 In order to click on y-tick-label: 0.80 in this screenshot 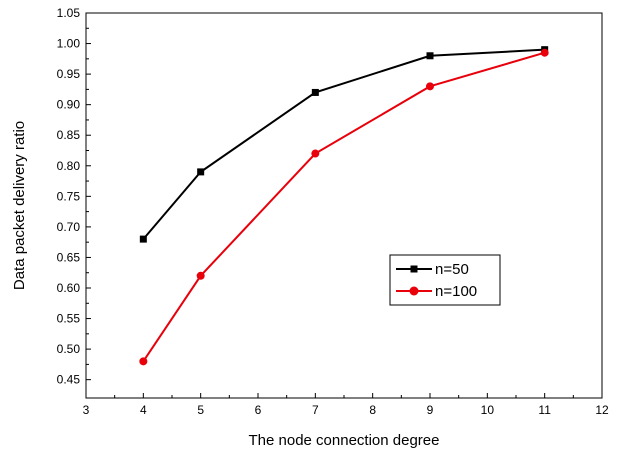, I will do `click(69, 166)`.